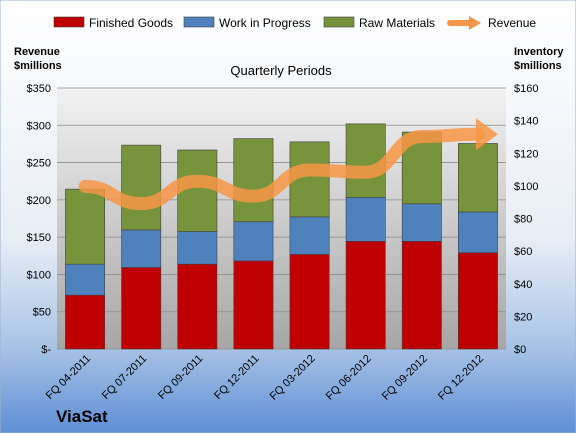 This screenshot has height=433, width=576. What do you see at coordinates (539, 52) in the screenshot?
I see `right-axis-title-line1: Inventory` at bounding box center [539, 52].